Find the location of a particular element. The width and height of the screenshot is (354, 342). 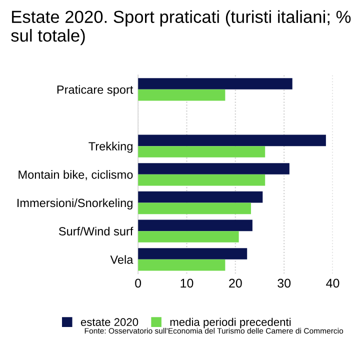

y-tick-label: Surf/Wind surf is located at coordinates (96, 231).